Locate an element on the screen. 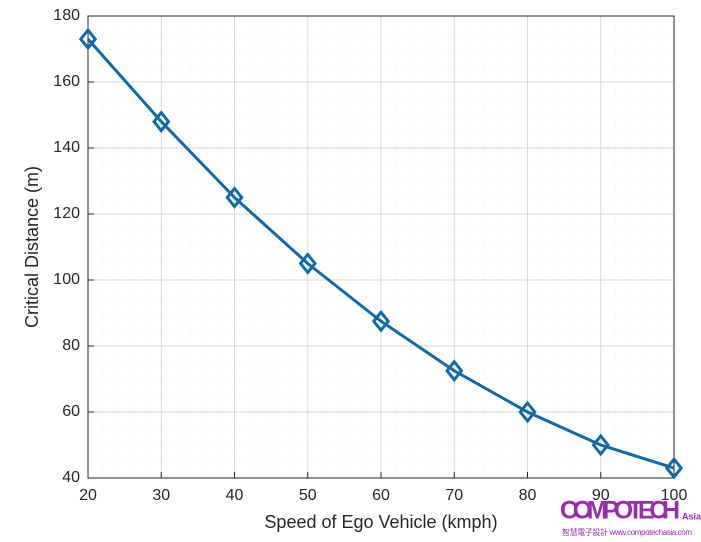  x-tick-label: 80 is located at coordinates (528, 495).